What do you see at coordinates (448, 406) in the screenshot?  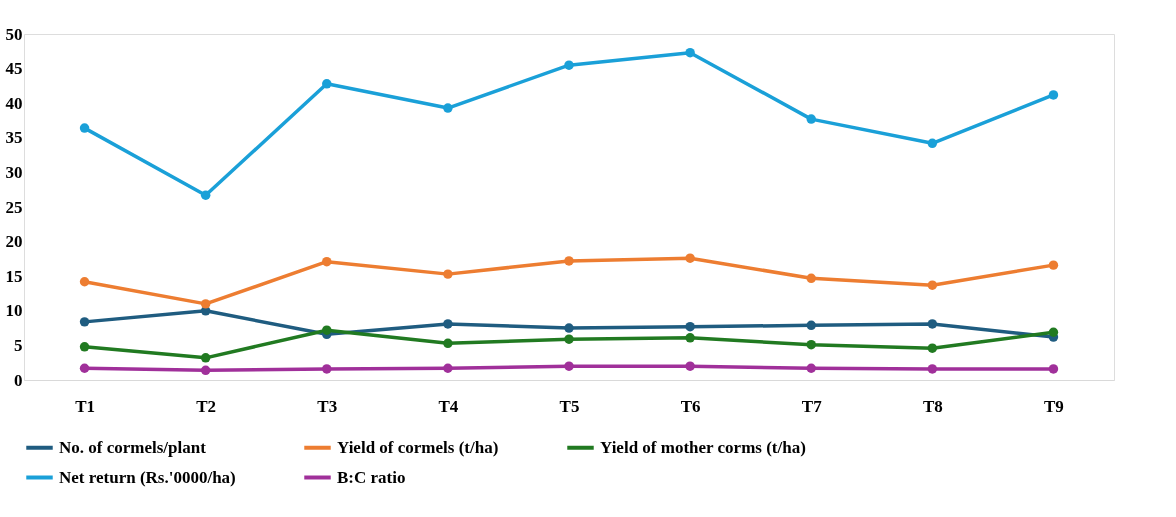 I see `x-tick-label: T4` at bounding box center [448, 406].